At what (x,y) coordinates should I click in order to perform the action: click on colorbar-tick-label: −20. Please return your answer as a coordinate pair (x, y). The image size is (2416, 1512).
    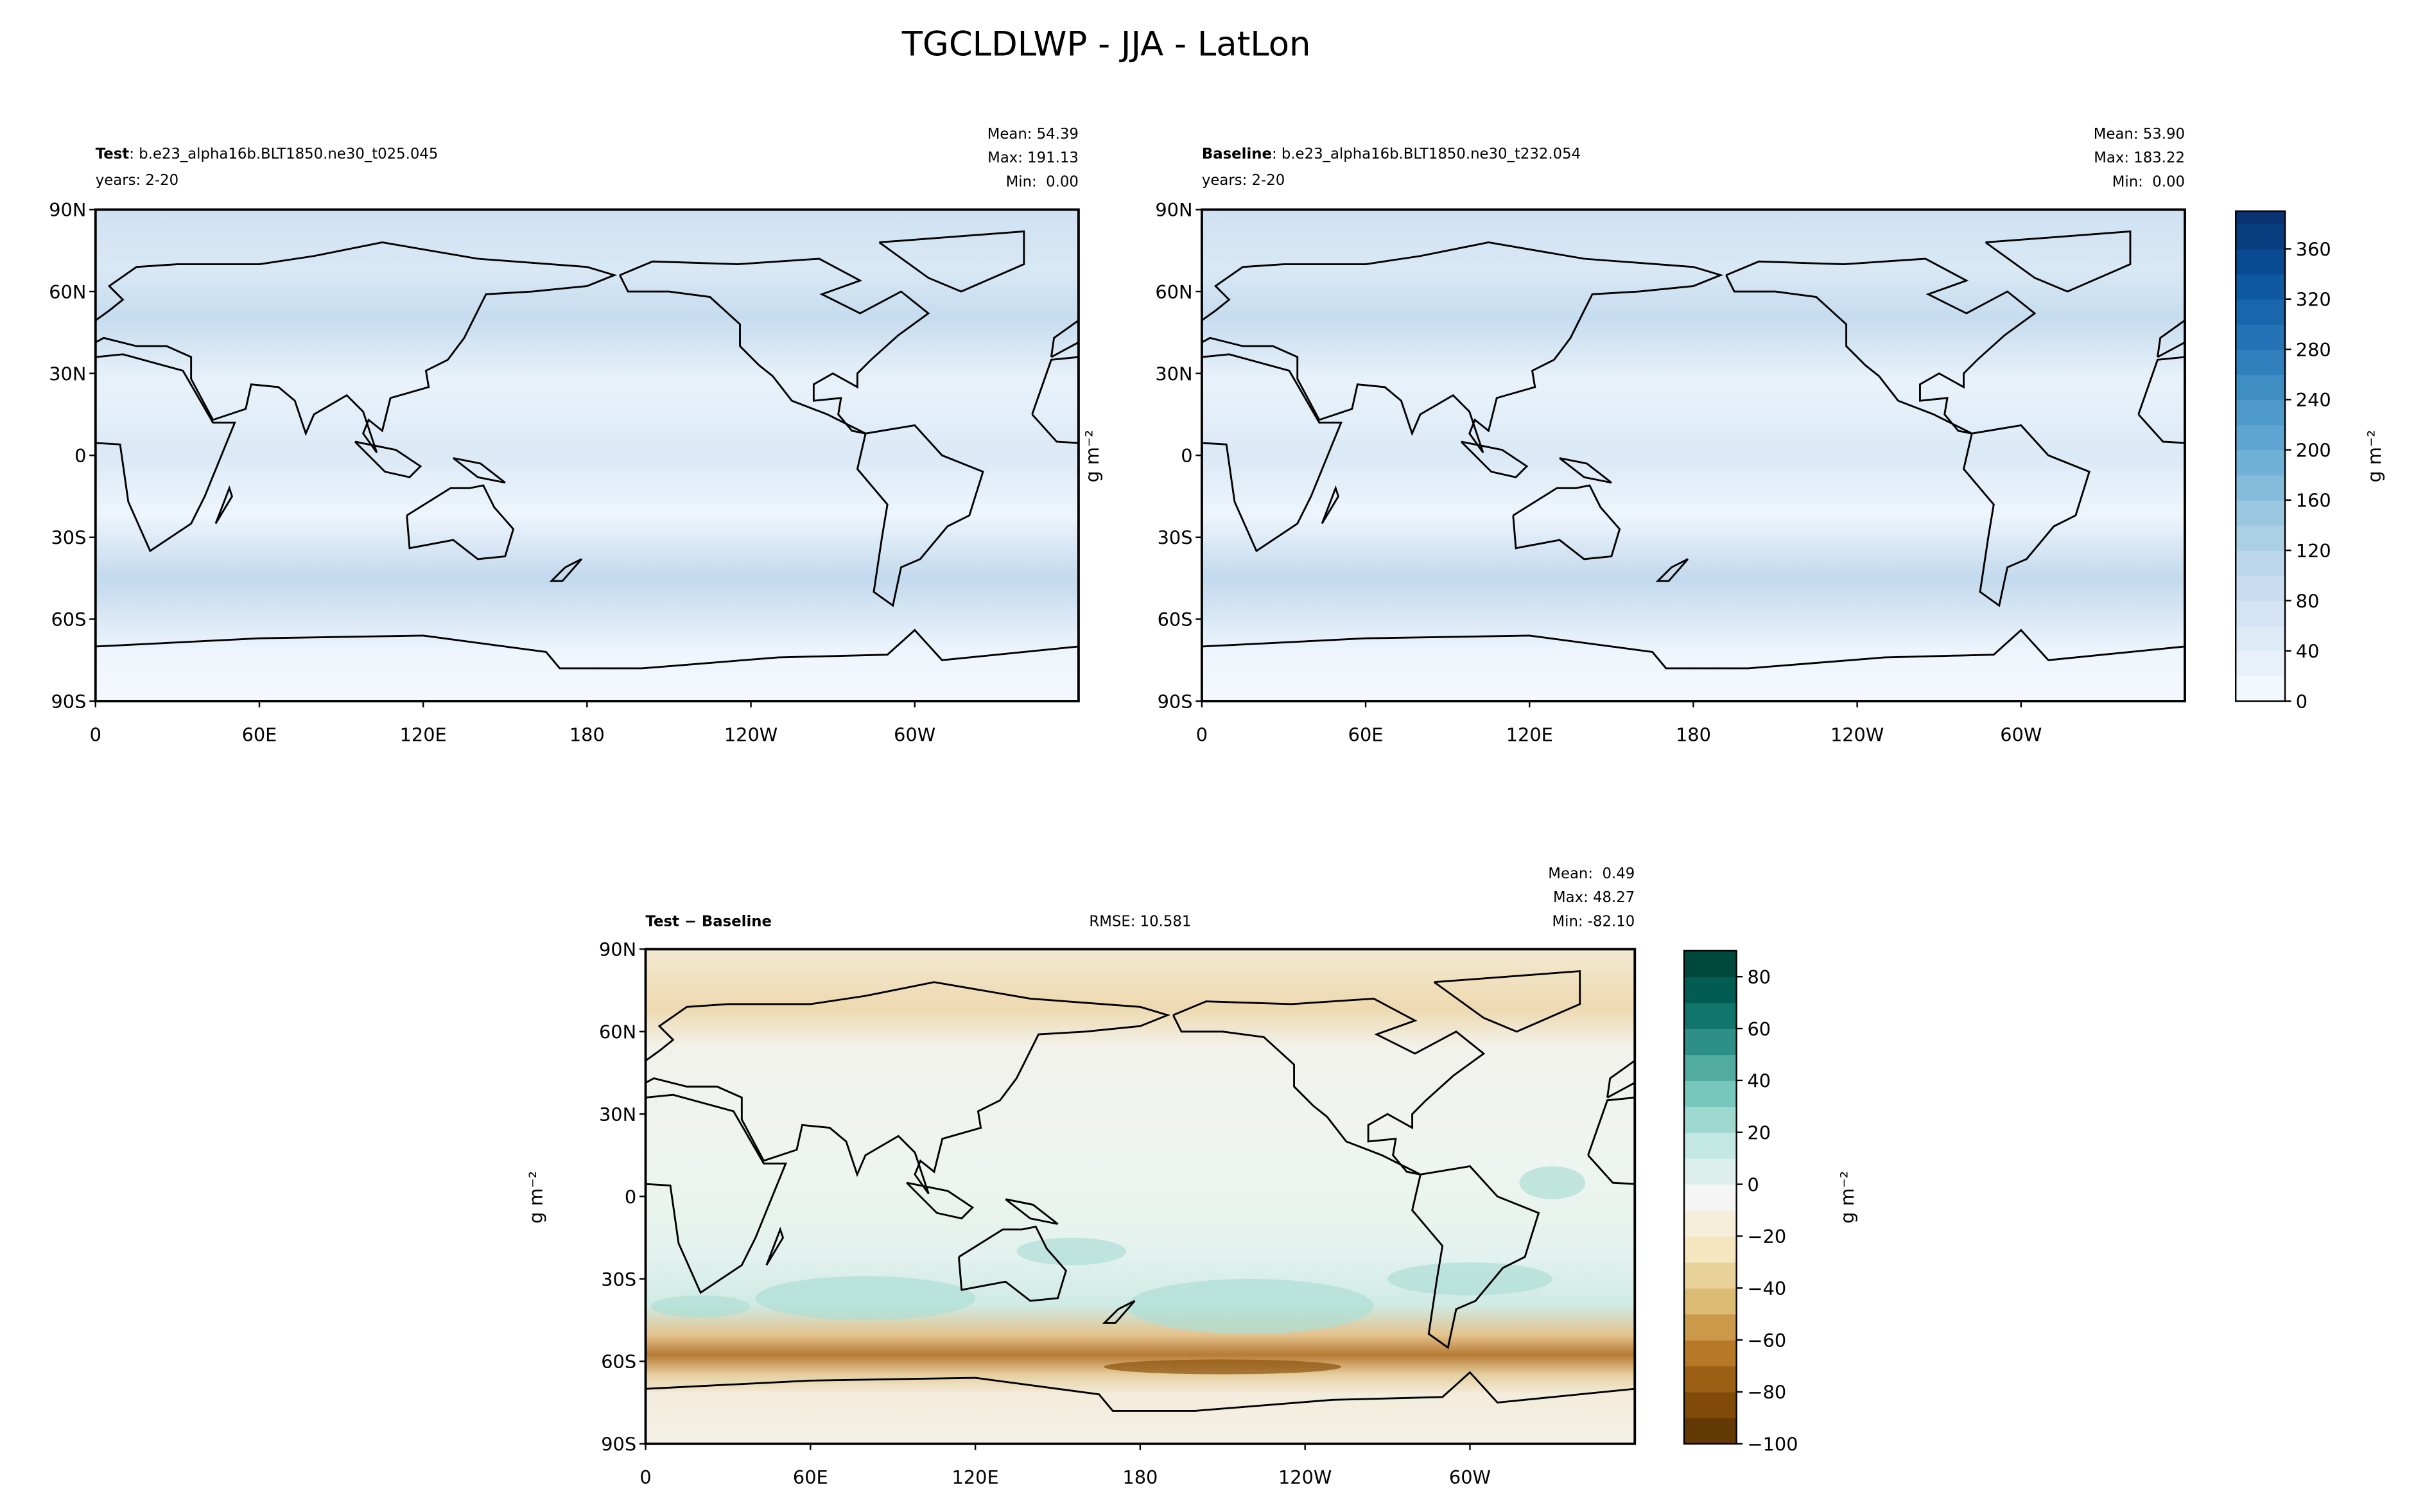
    Looking at the image, I should click on (1766, 1236).